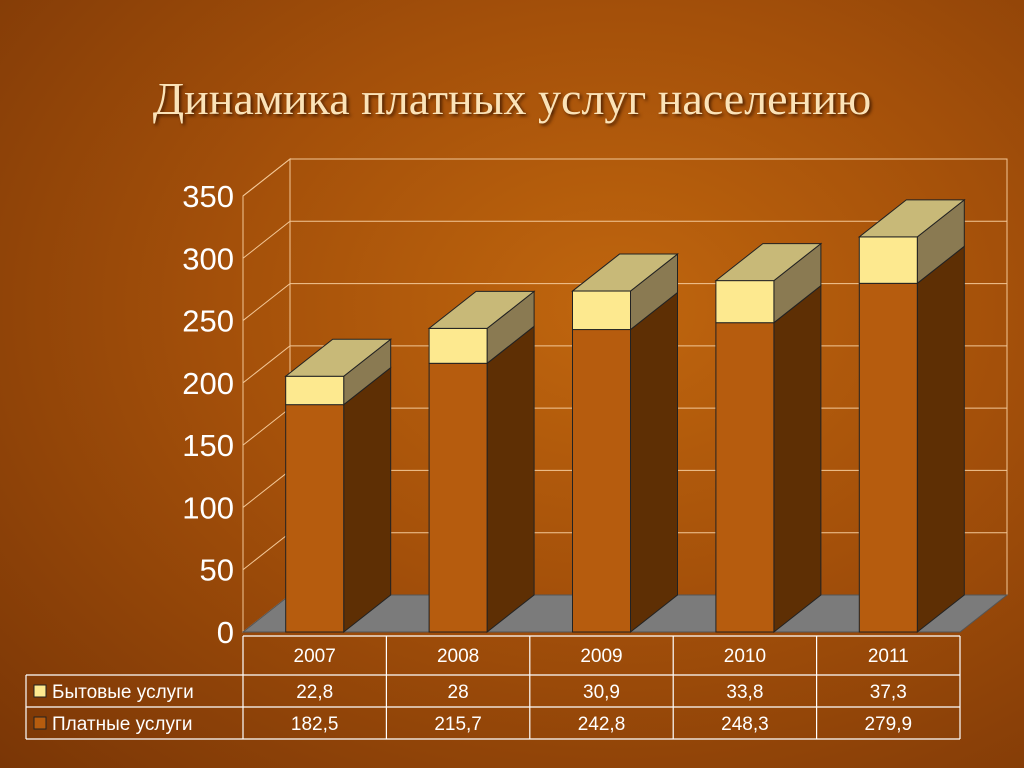 The image size is (1024, 768). Describe the element at coordinates (601, 692) in the screenshot. I see `table-cell-0-2: 30,9` at that location.